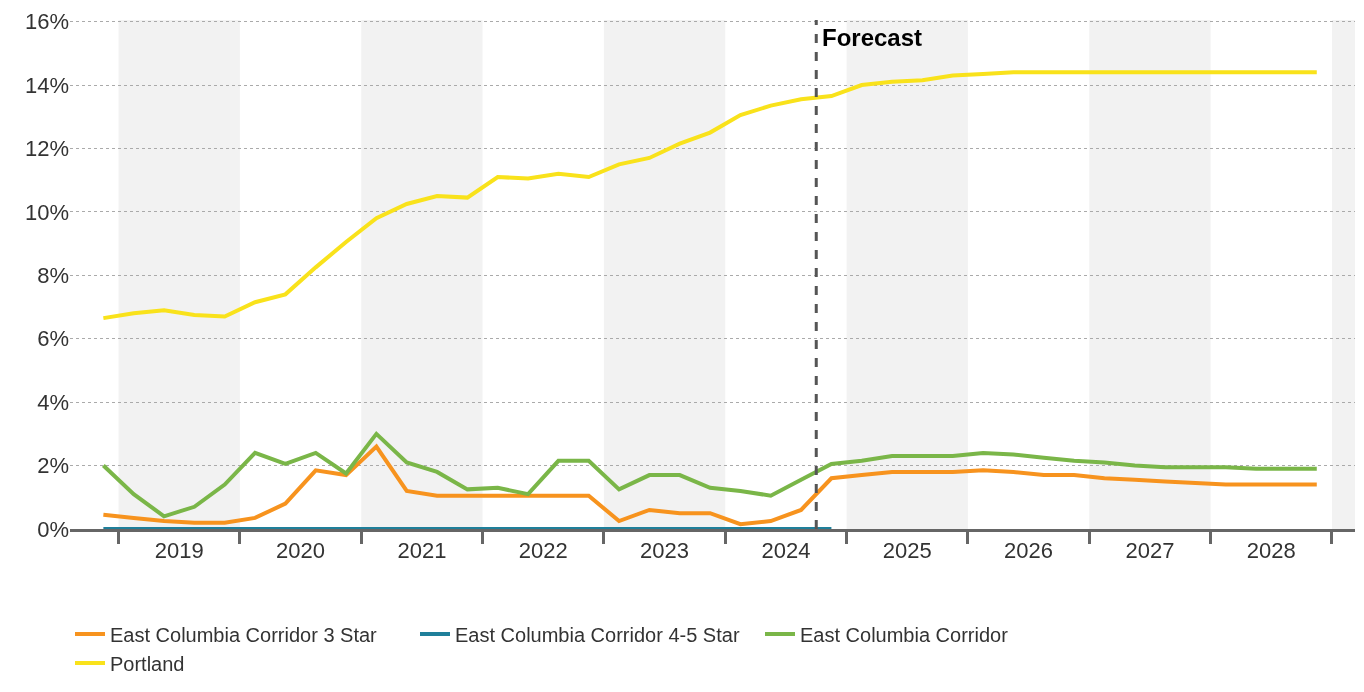 The width and height of the screenshot is (1364, 692). Describe the element at coordinates (1150, 551) in the screenshot. I see `x-tick-label: 2027` at that location.